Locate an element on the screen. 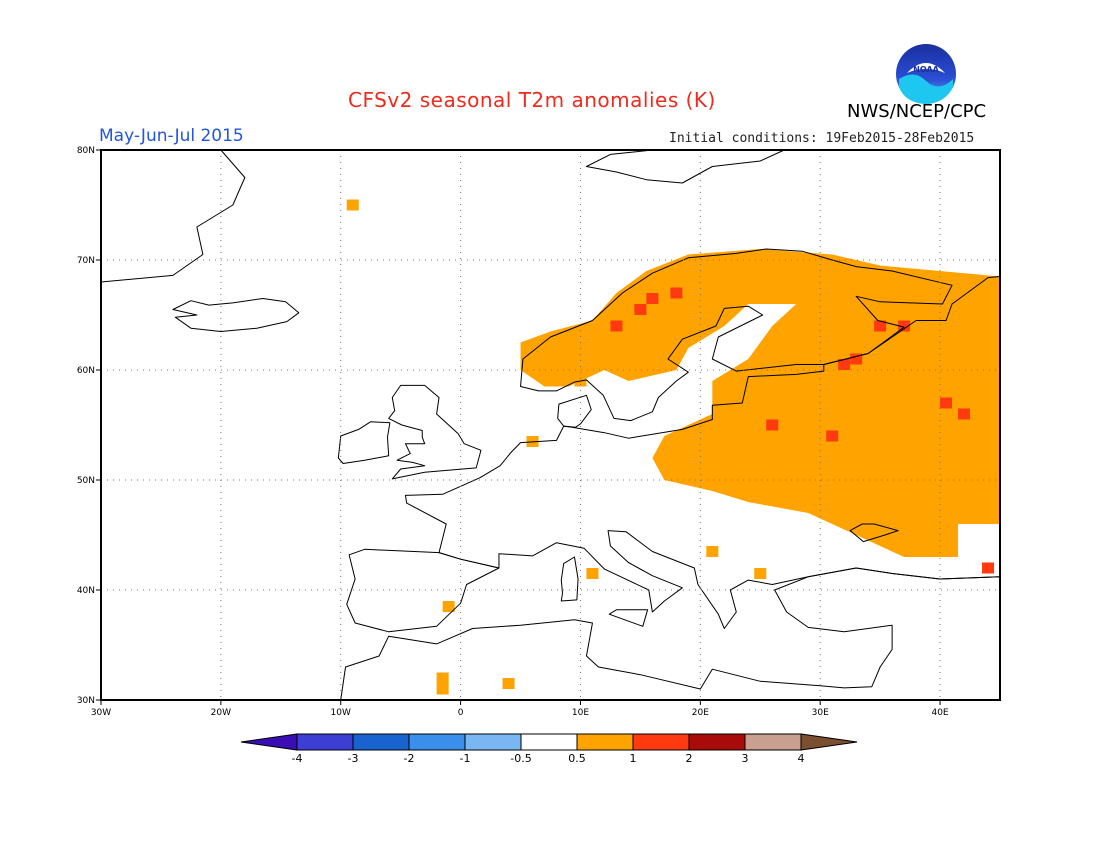 The height and width of the screenshot is (850, 1100). coastline-crimea is located at coordinates (874, 533).